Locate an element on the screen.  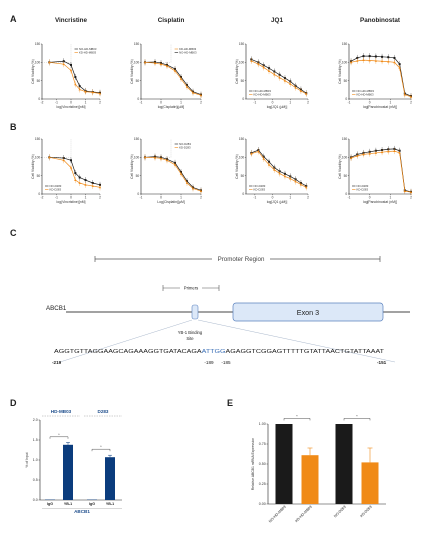
y-tick-label: 0.25 is located at coordinates (262, 484).